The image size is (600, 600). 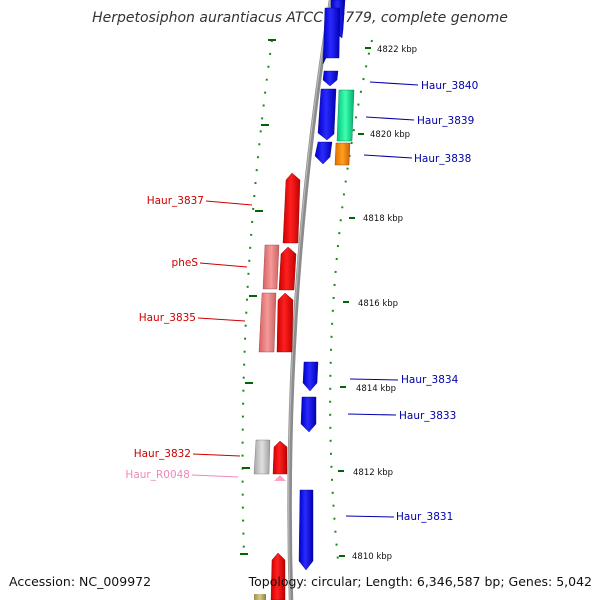 What do you see at coordinates (285, 386) in the screenshot?
I see `reverse-genes` at bounding box center [285, 386].